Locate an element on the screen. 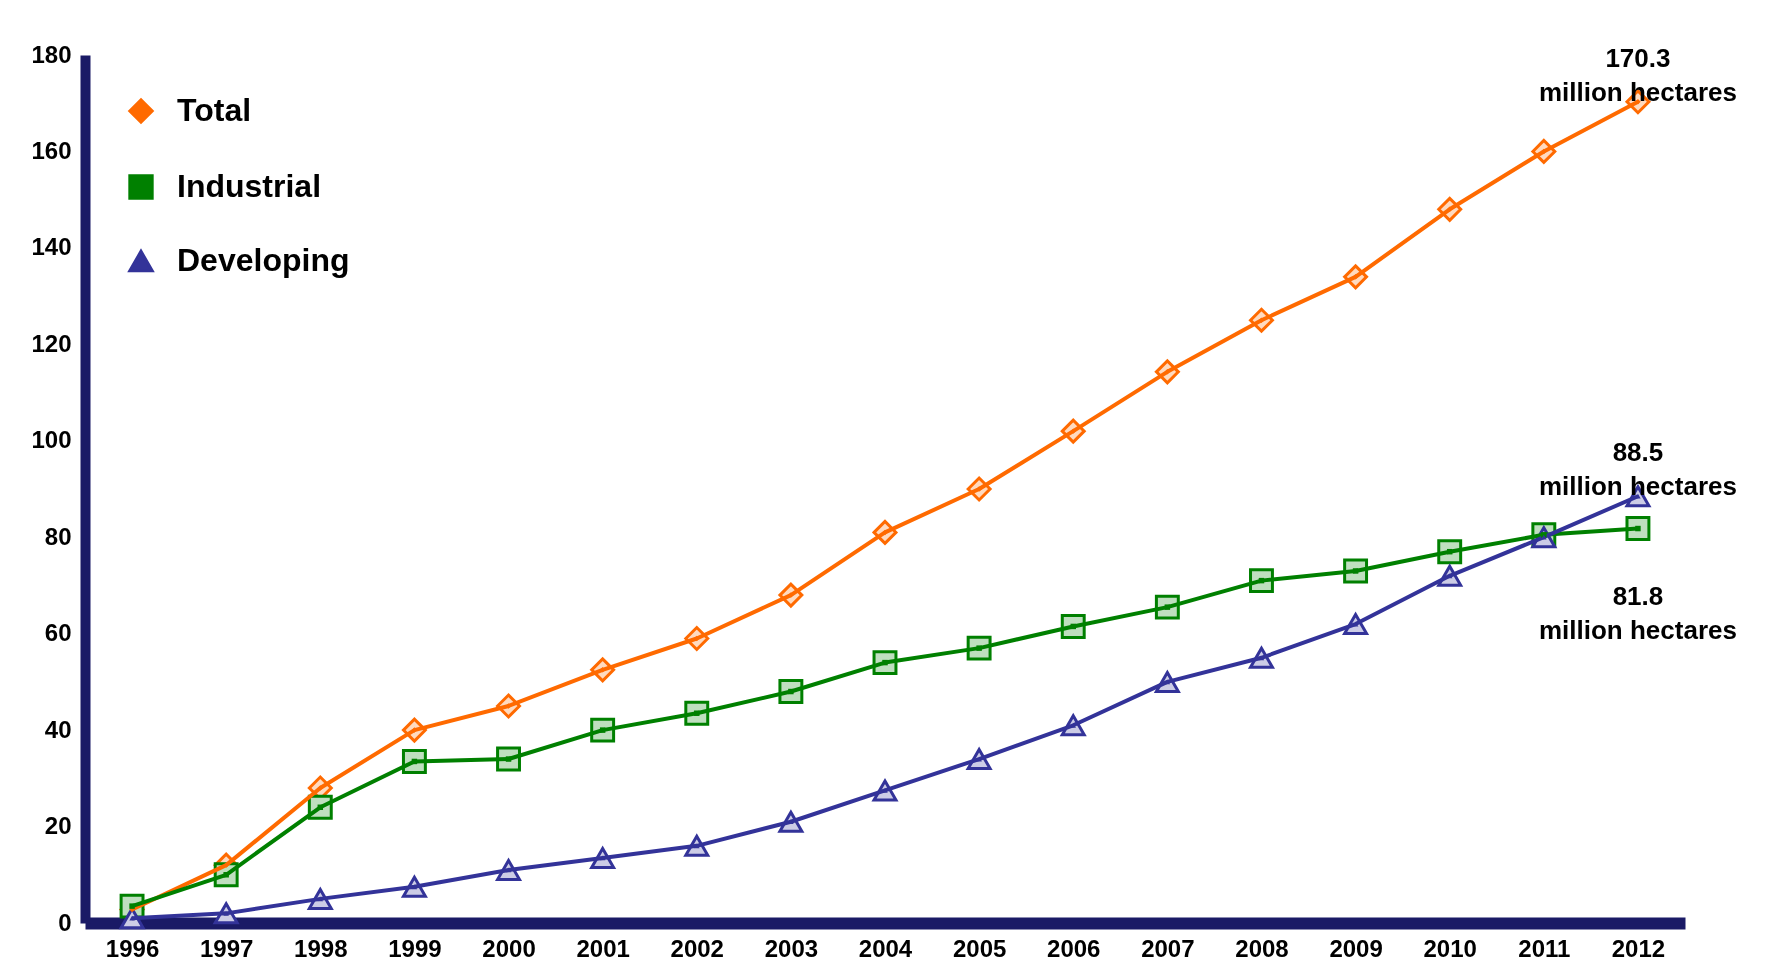  y-tick-label: 40 is located at coordinates (58, 729).